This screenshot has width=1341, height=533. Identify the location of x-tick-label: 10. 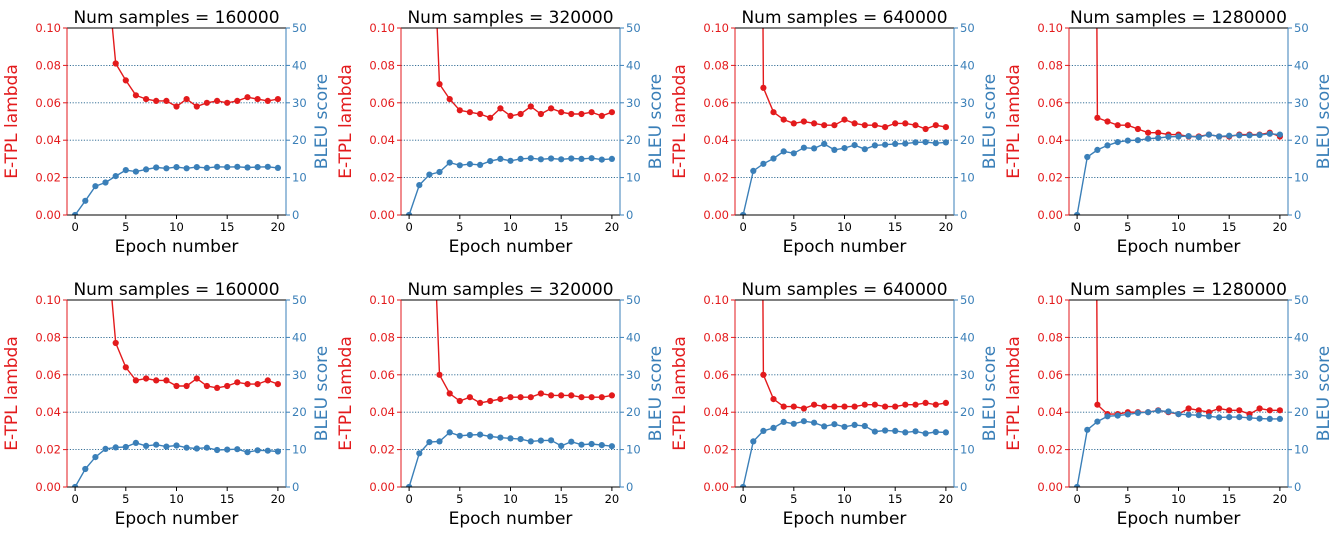
(510, 499).